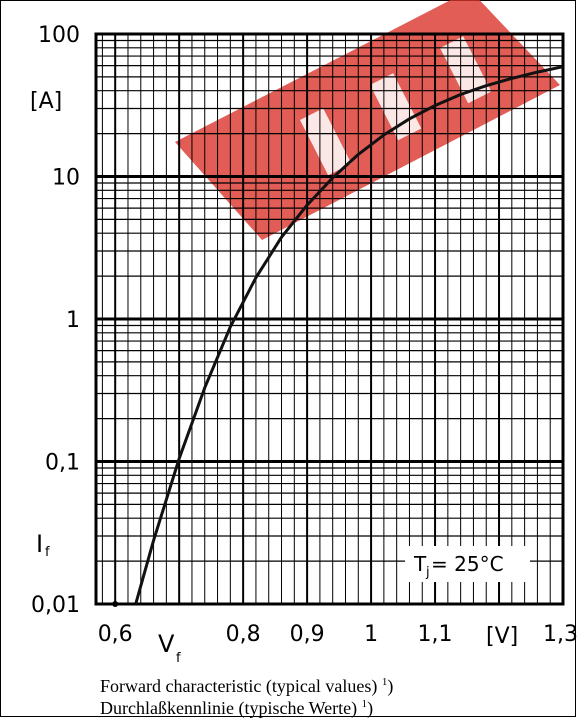  What do you see at coordinates (384, 682) in the screenshot?
I see `caption-english-ref: 1` at bounding box center [384, 682].